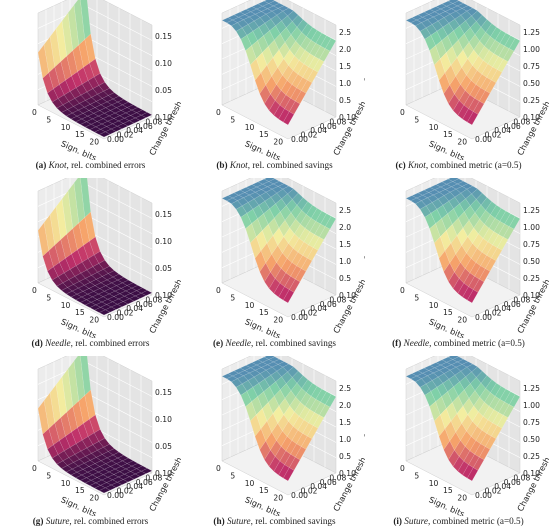 The image size is (550, 532). What do you see at coordinates (531, 422) in the screenshot?
I see `z-tick-label: 0.75` at bounding box center [531, 422].